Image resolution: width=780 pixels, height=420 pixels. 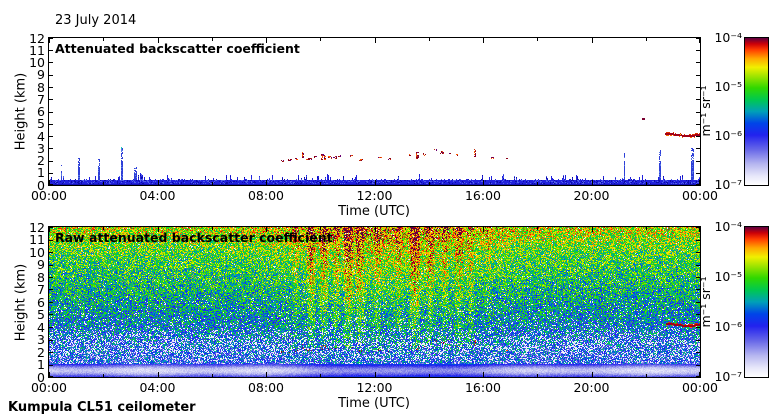 I want to click on colorbar-bottom, so click(x=756, y=302).